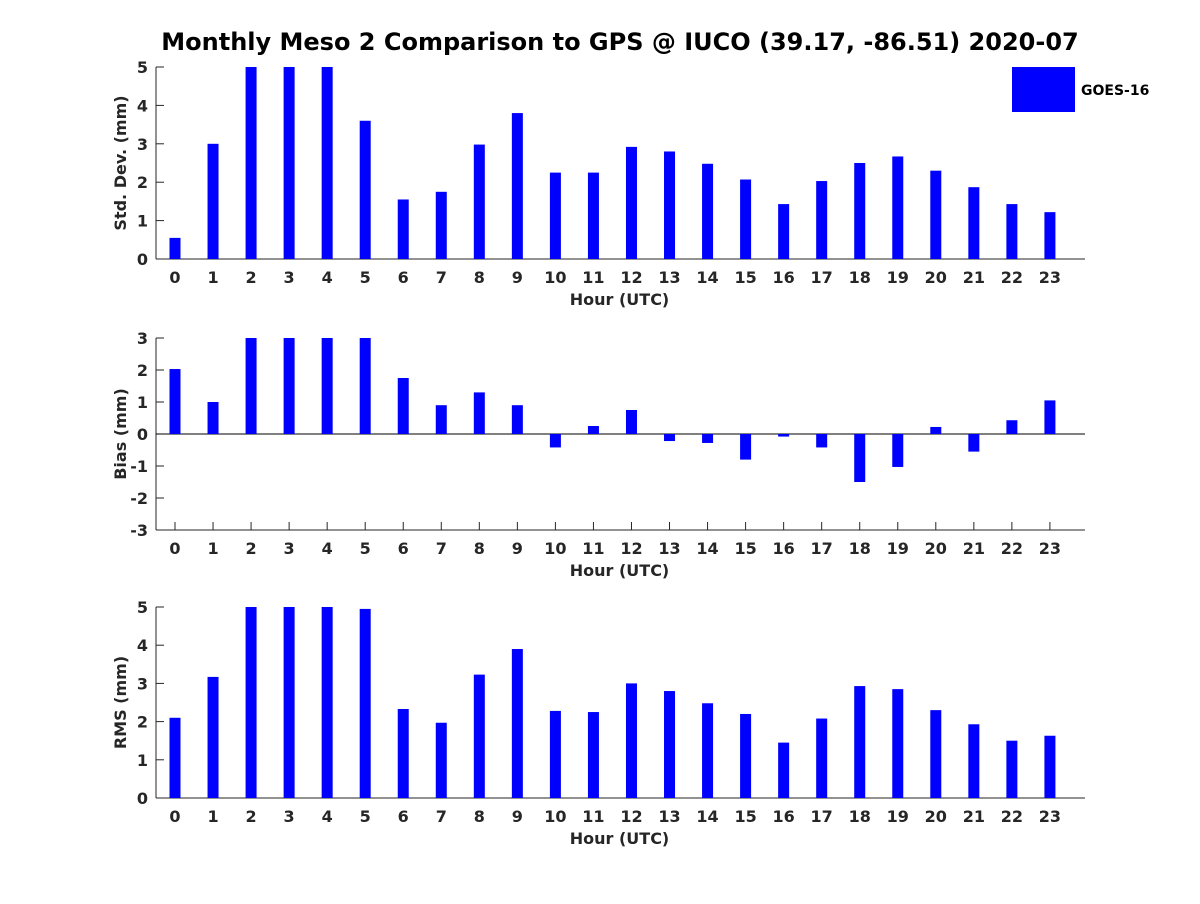 The height and width of the screenshot is (904, 1200). Describe the element at coordinates (441, 548) in the screenshot. I see `x-tick-label: 7` at that location.